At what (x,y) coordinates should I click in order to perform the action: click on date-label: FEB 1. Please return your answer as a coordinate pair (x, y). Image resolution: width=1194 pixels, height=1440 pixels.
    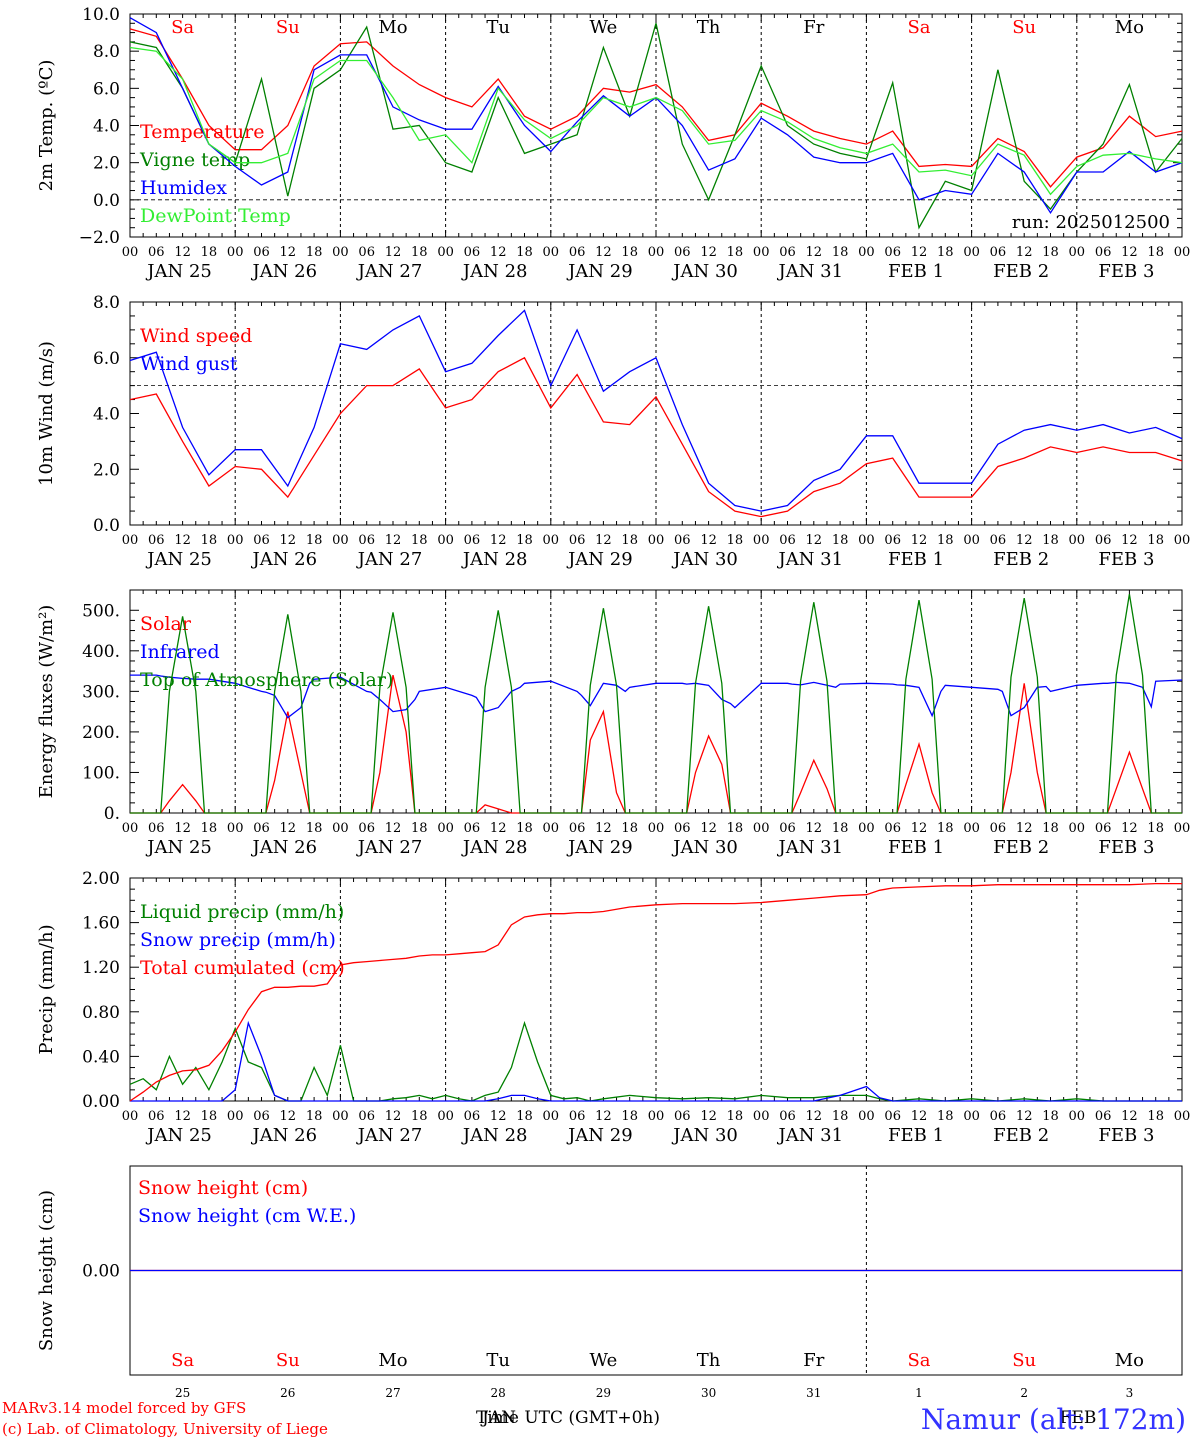
    Looking at the image, I should click on (916, 271).